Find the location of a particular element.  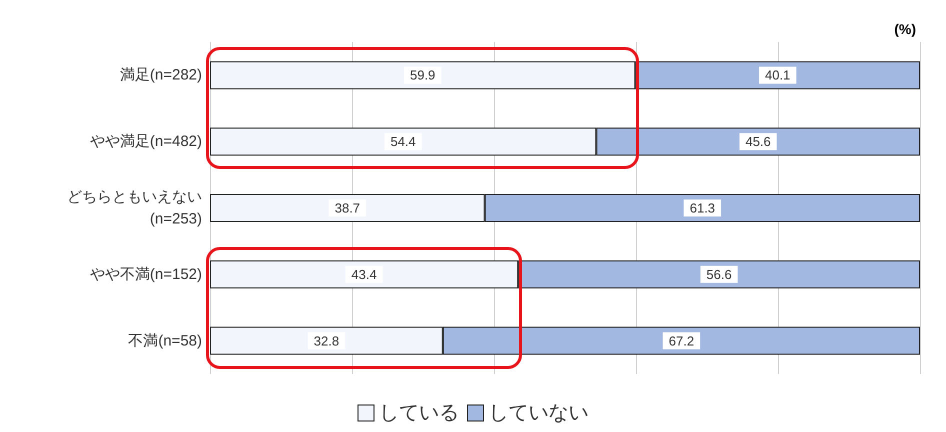

legend-label: していない is located at coordinates (538, 413).